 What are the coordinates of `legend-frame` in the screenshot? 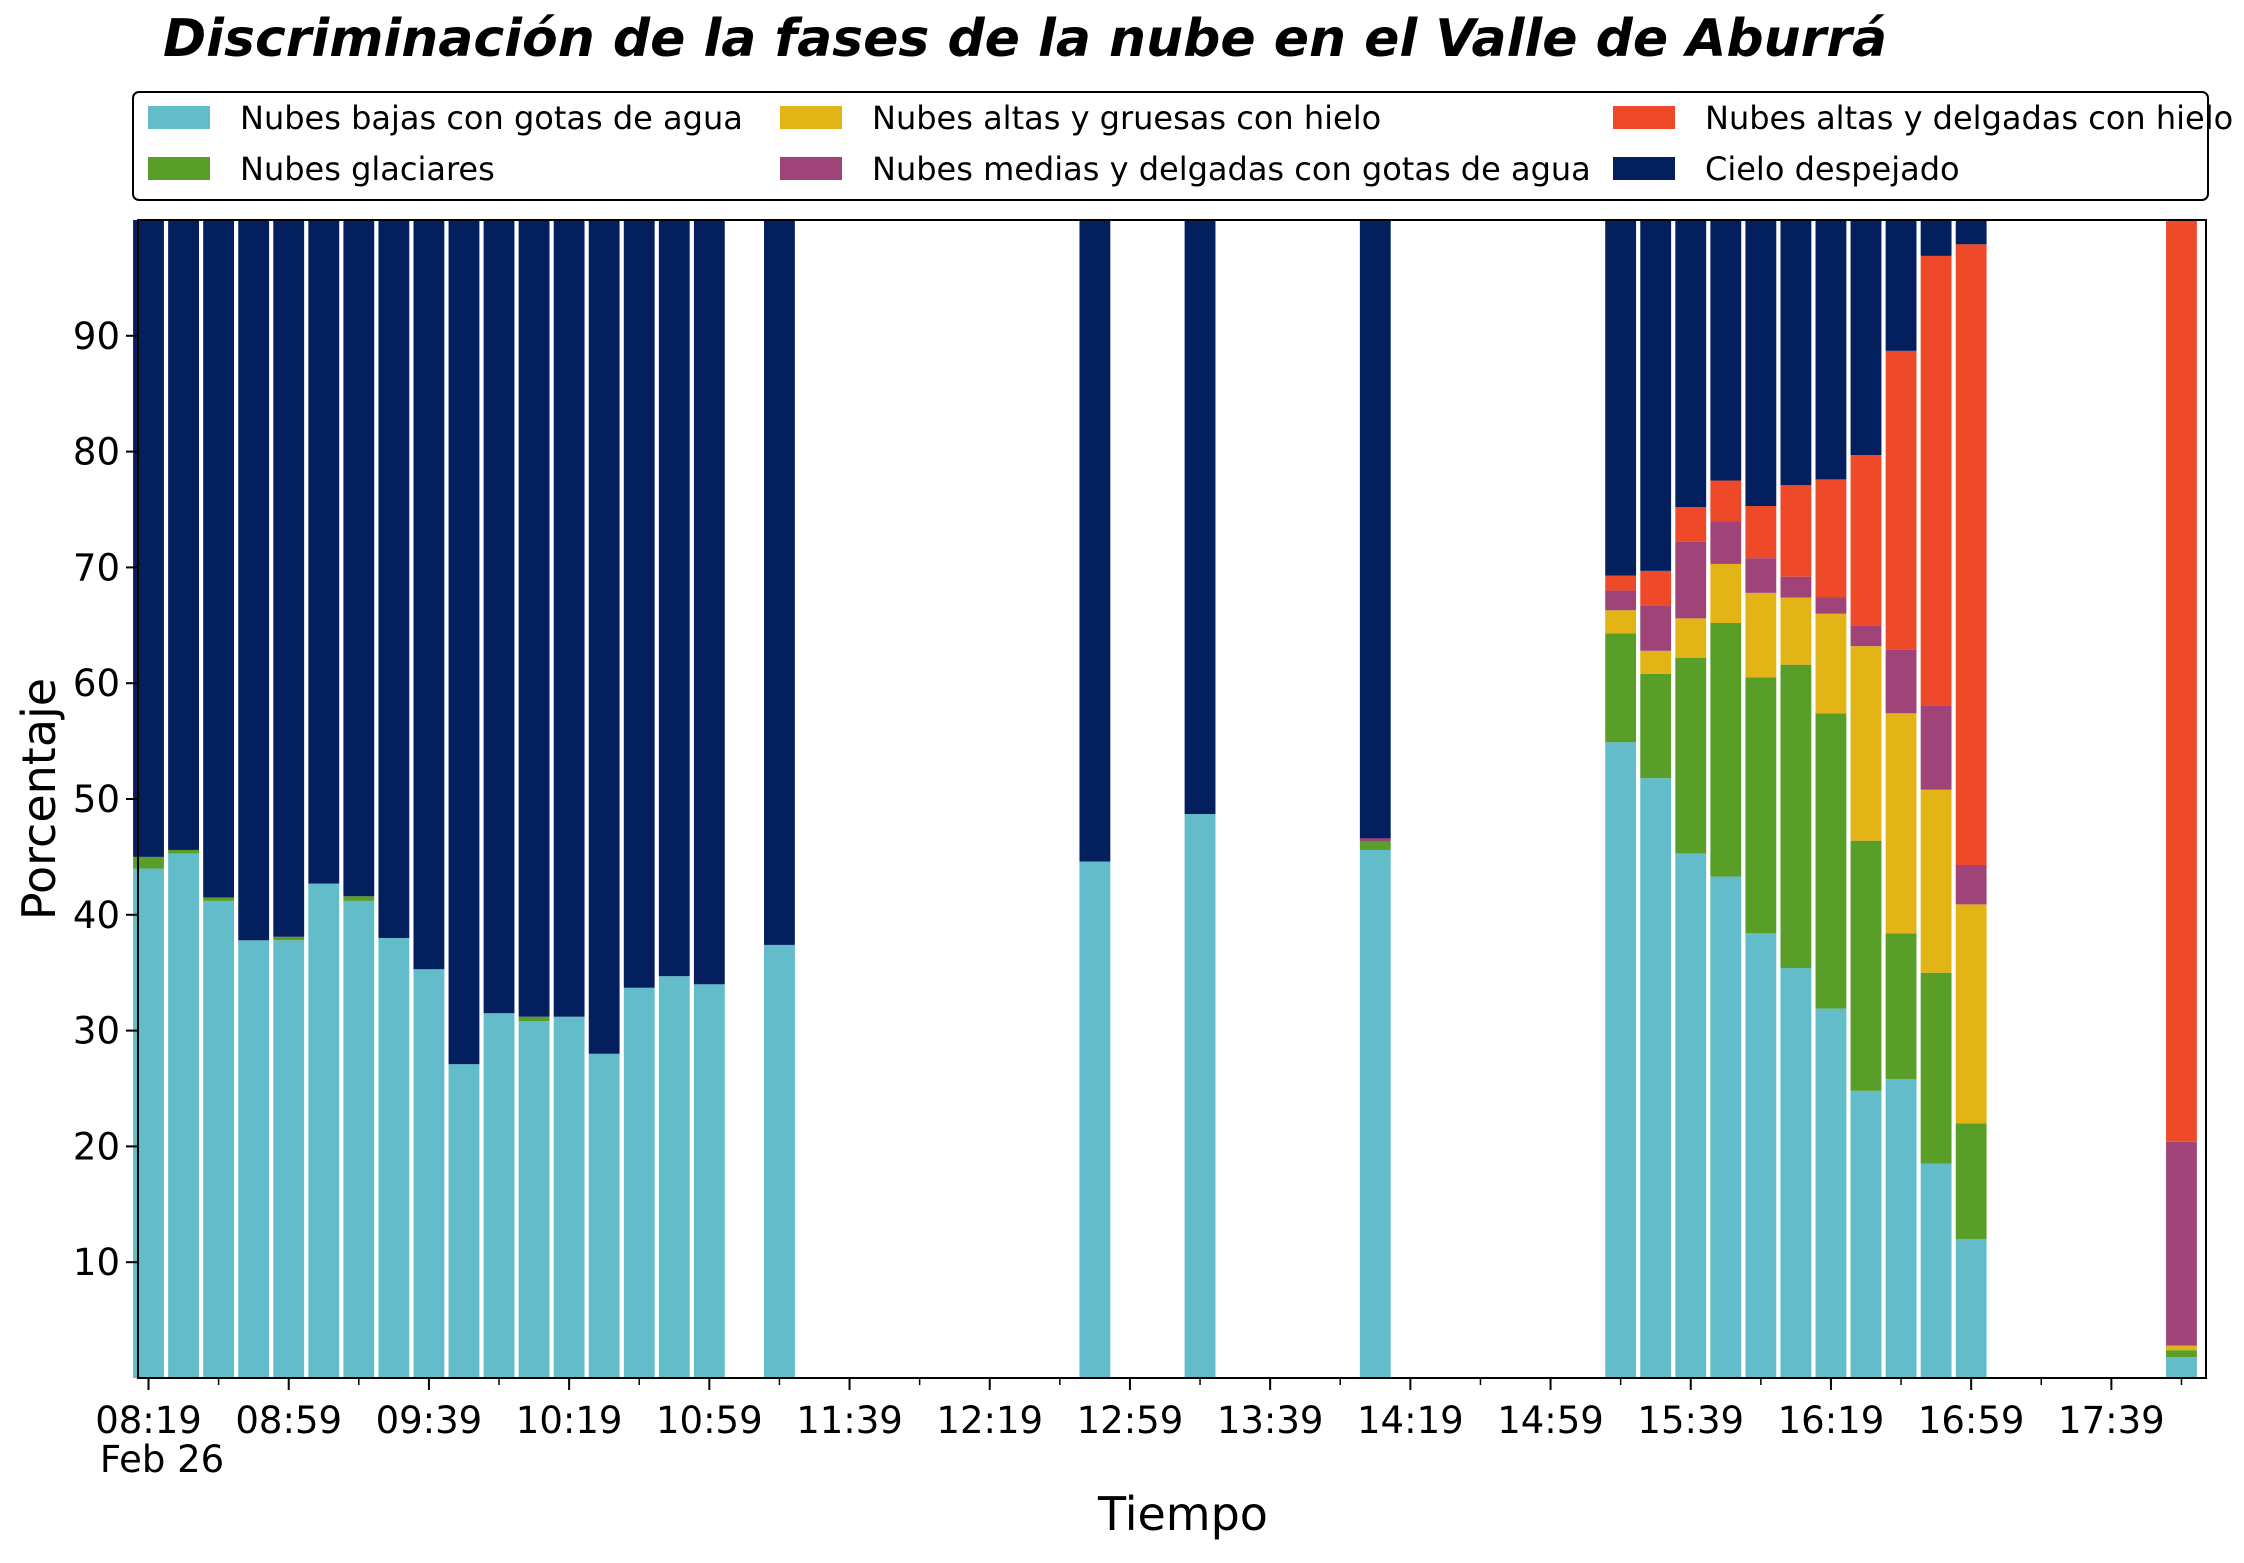 It's located at (1170, 146).